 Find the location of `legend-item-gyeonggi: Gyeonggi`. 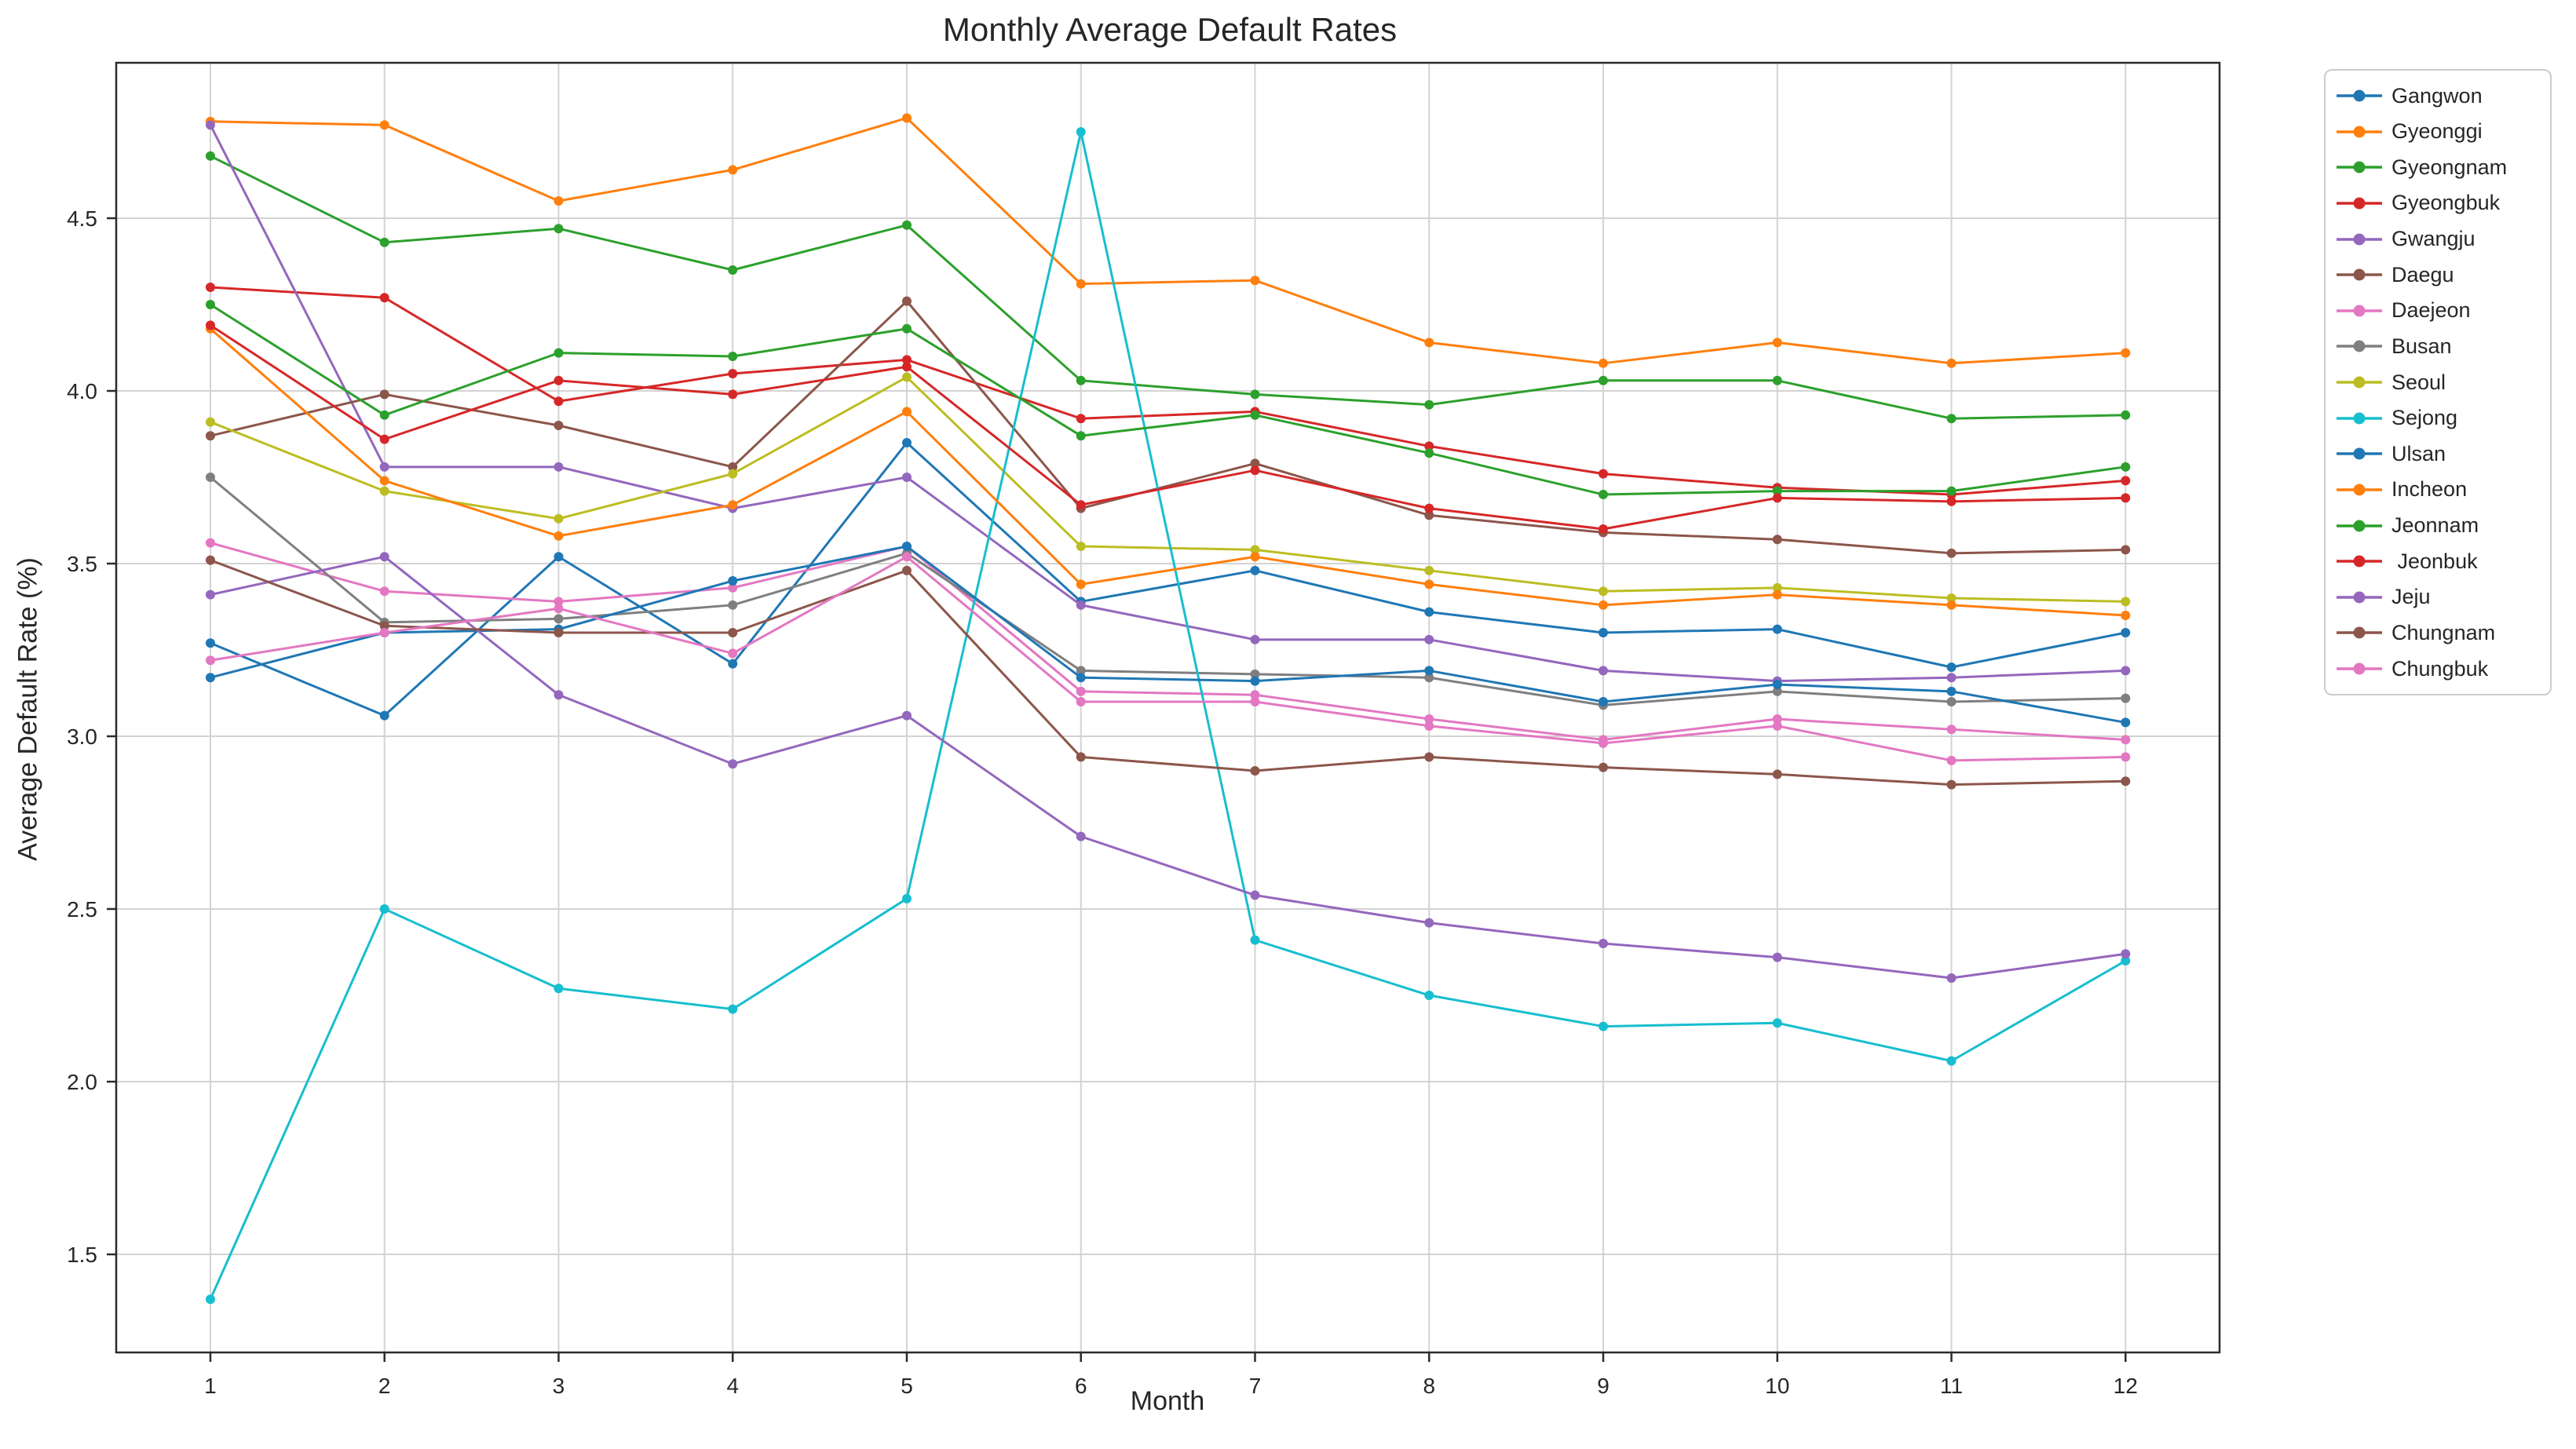

legend-item-gyeonggi: Gyeonggi is located at coordinates (2442, 132).